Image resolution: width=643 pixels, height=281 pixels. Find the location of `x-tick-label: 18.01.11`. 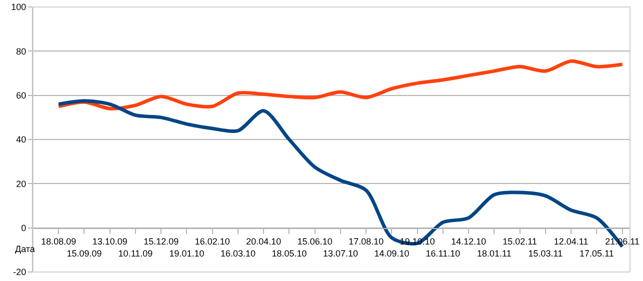

x-tick-label: 18.01.11 is located at coordinates (494, 253).